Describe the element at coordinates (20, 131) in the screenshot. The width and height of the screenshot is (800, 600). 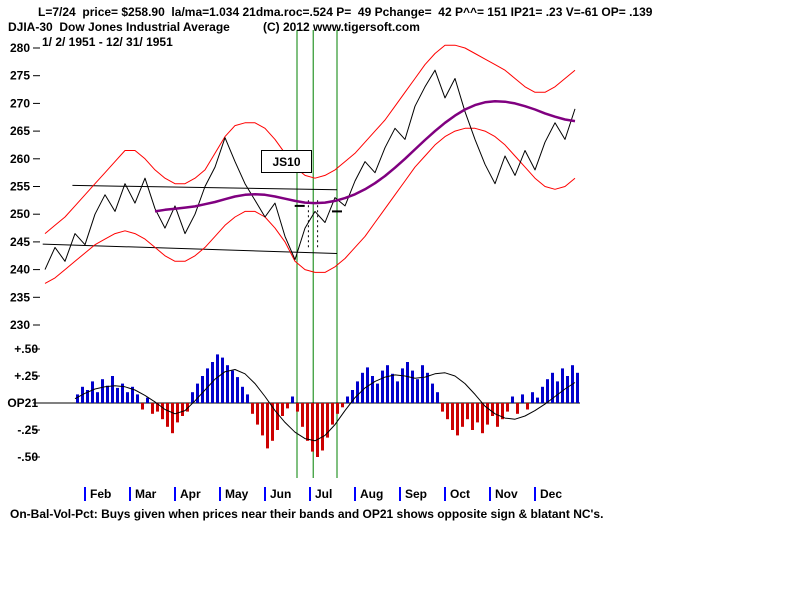
I see `price-axis-label: 265` at that location.